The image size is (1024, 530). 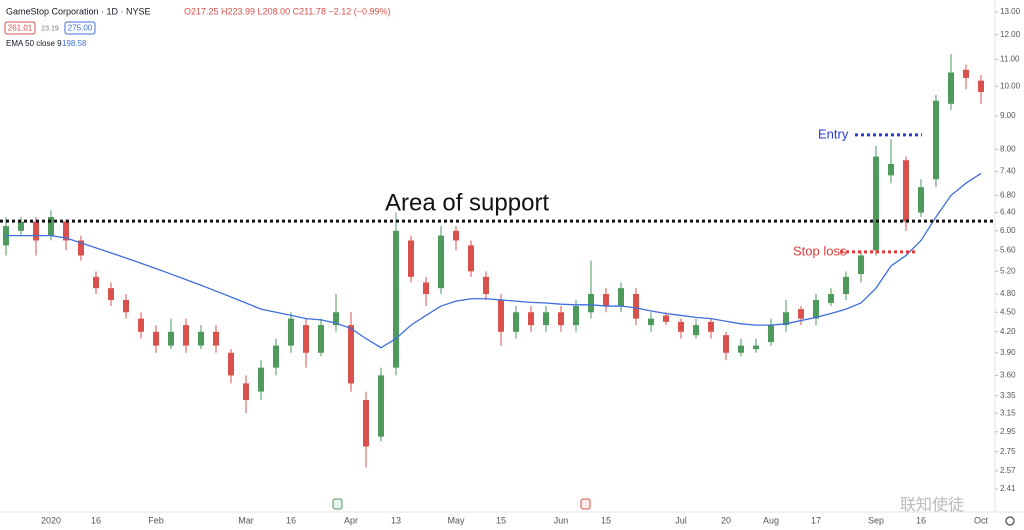 I want to click on y-tick-label: 8.00, so click(x=1008, y=149).